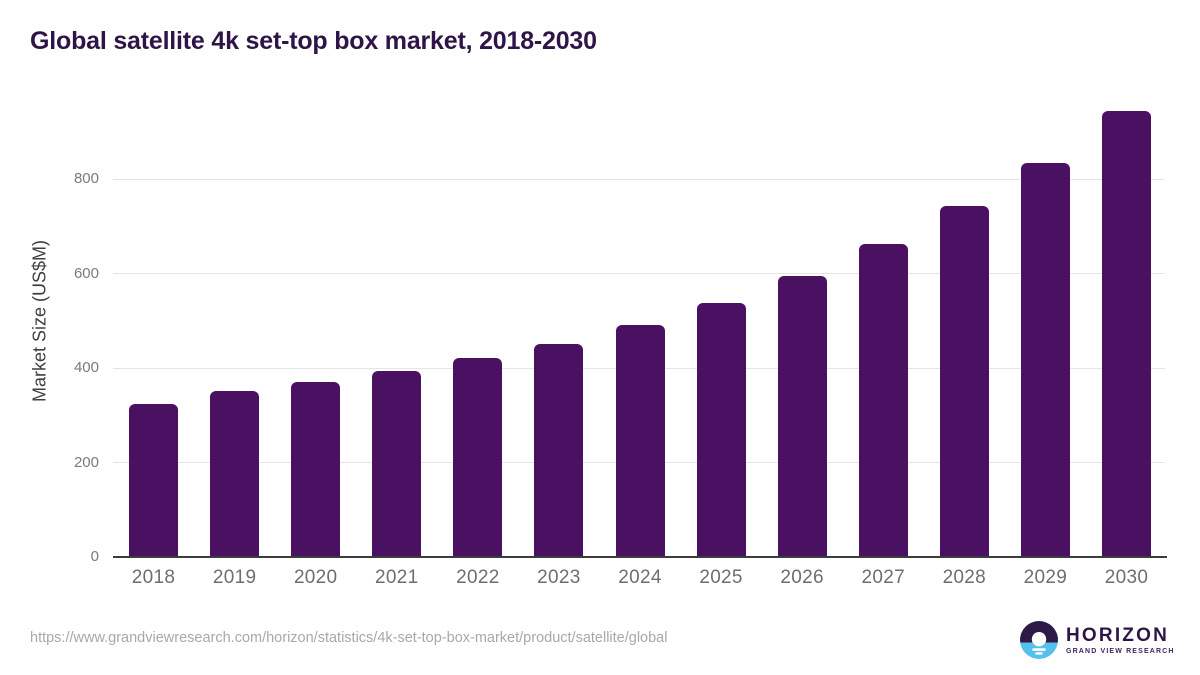 The image size is (1200, 675). What do you see at coordinates (1039, 640) in the screenshot?
I see `horizon-logo-icon` at bounding box center [1039, 640].